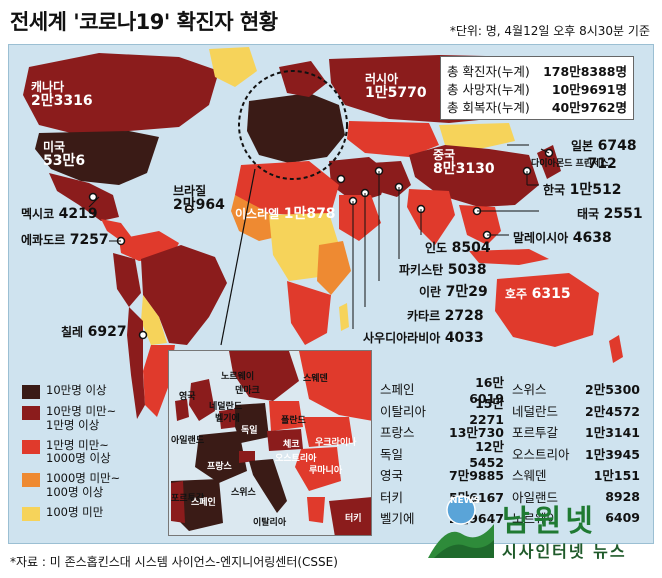  What do you see at coordinates (549, 31) in the screenshot?
I see `unit-note: *단위: 명, 4월12일 오후 8시30분 기준` at bounding box center [549, 31].